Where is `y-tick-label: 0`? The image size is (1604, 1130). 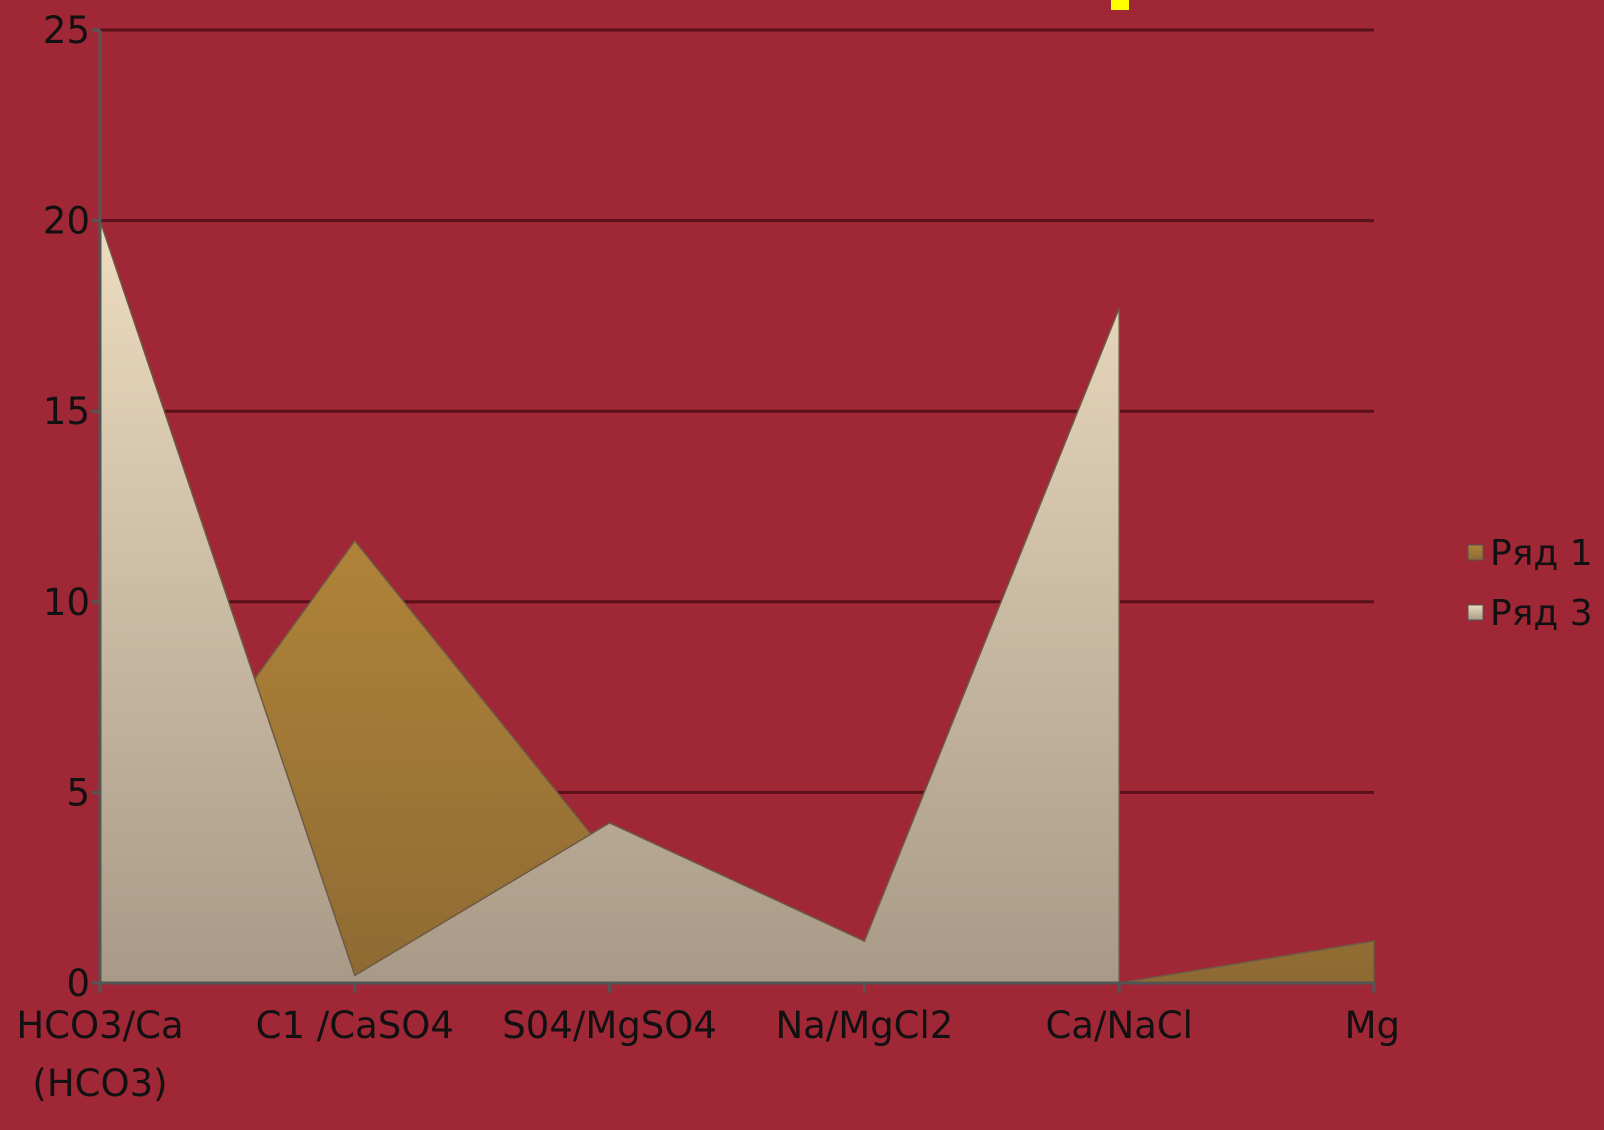 y-tick-label: 0 is located at coordinates (78, 983).